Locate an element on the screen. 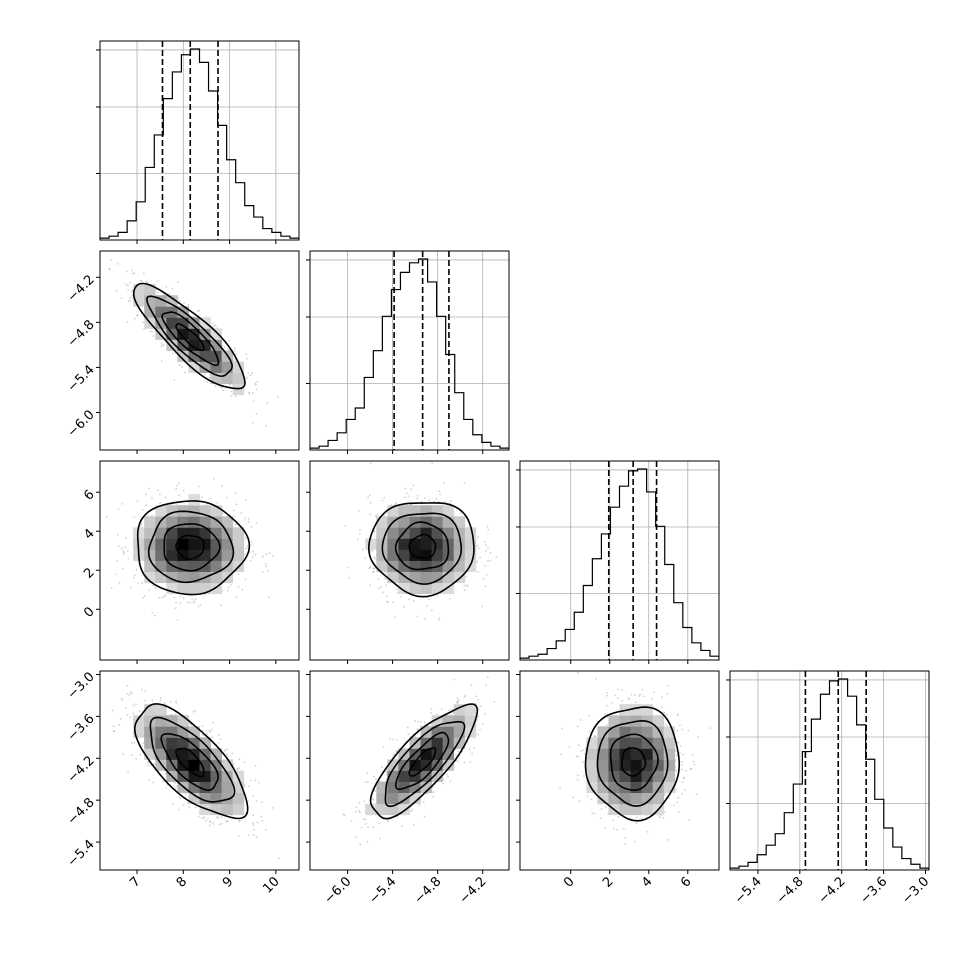  x-tick-label: −4.2 is located at coordinates (473, 890).